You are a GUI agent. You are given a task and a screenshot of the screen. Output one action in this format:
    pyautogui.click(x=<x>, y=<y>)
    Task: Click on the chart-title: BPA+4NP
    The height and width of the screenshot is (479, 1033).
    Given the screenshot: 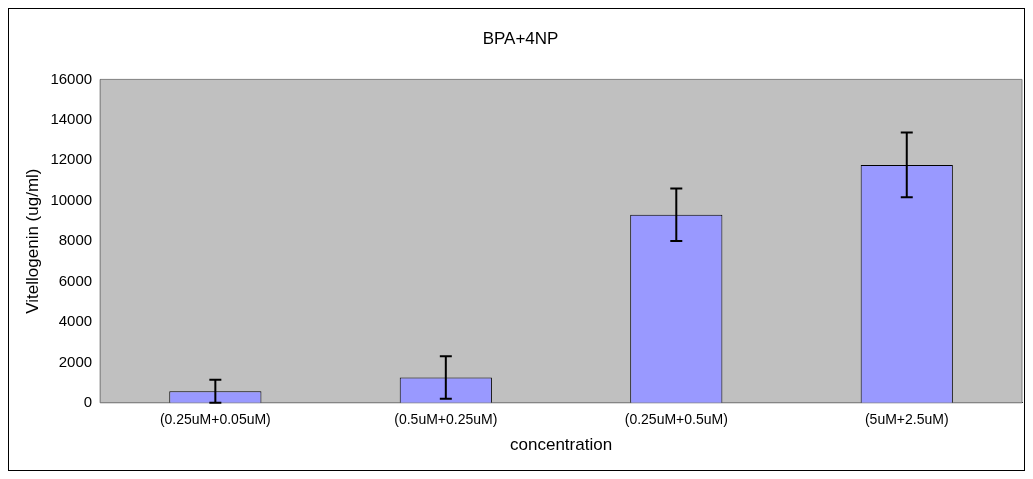 What is the action you would take?
    pyautogui.click(x=520, y=38)
    